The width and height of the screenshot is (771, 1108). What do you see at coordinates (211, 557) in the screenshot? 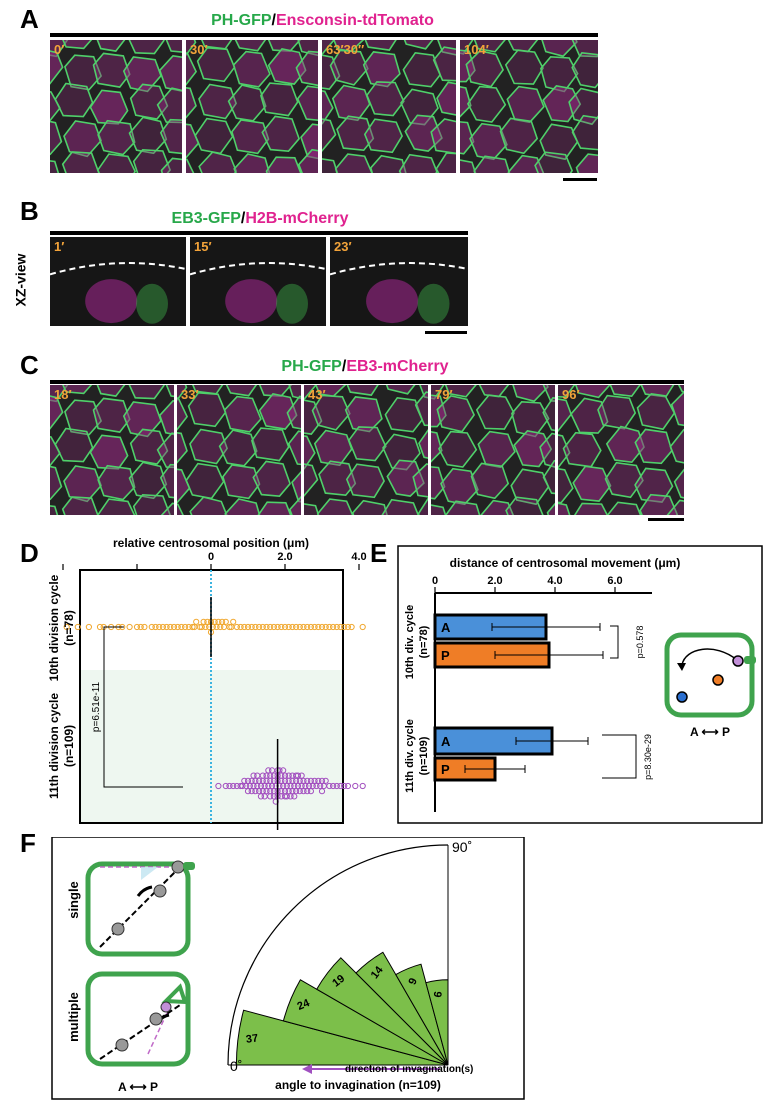
I see `panel-d-tick-label: 0` at bounding box center [211, 557].